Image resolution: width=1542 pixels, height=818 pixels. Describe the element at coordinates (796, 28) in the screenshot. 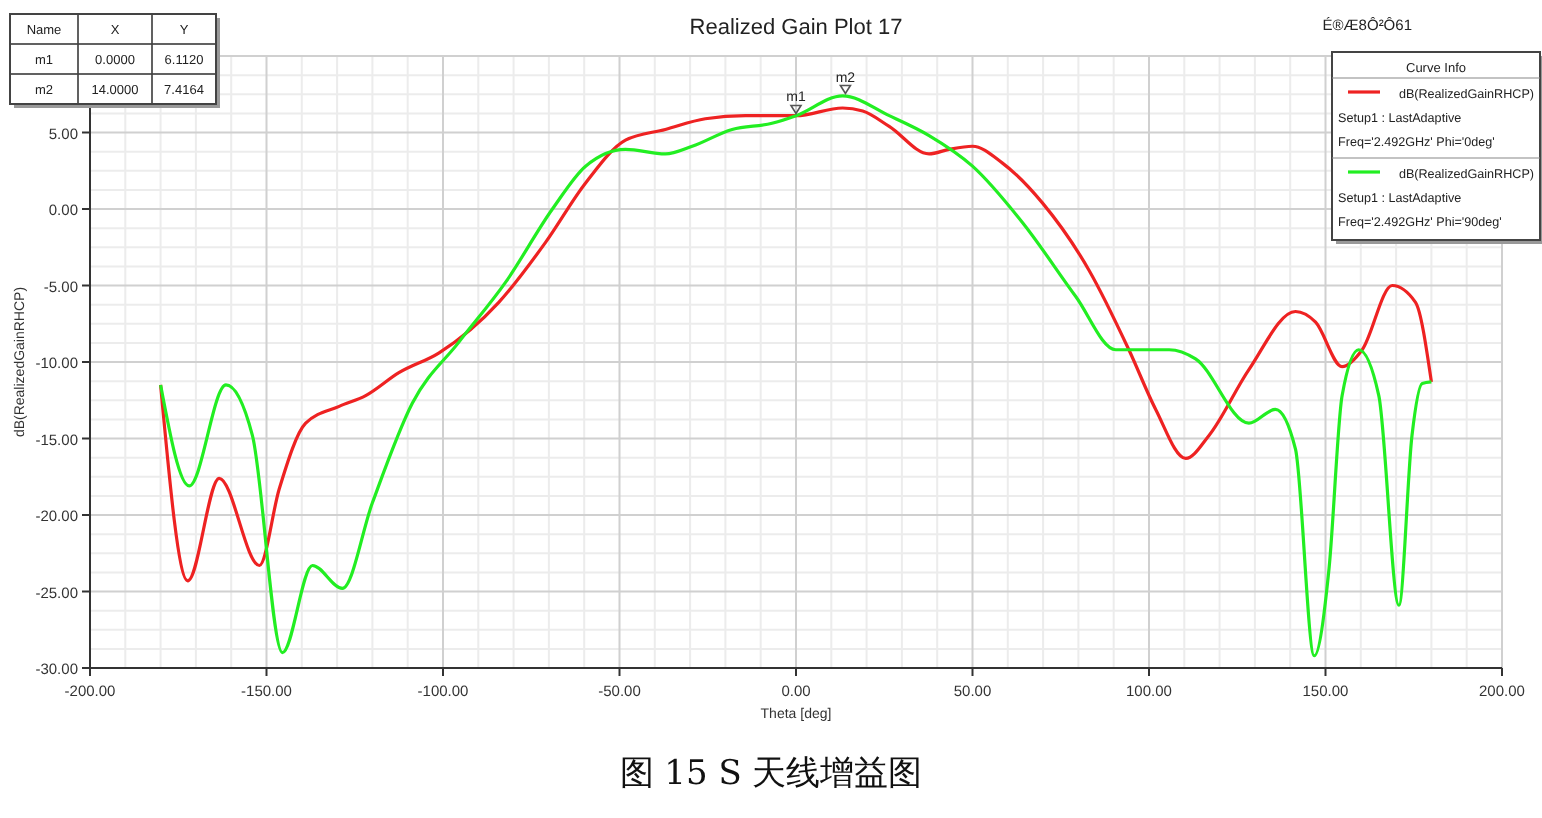

I see `chart-title: Realized Gain Plot 17` at that location.